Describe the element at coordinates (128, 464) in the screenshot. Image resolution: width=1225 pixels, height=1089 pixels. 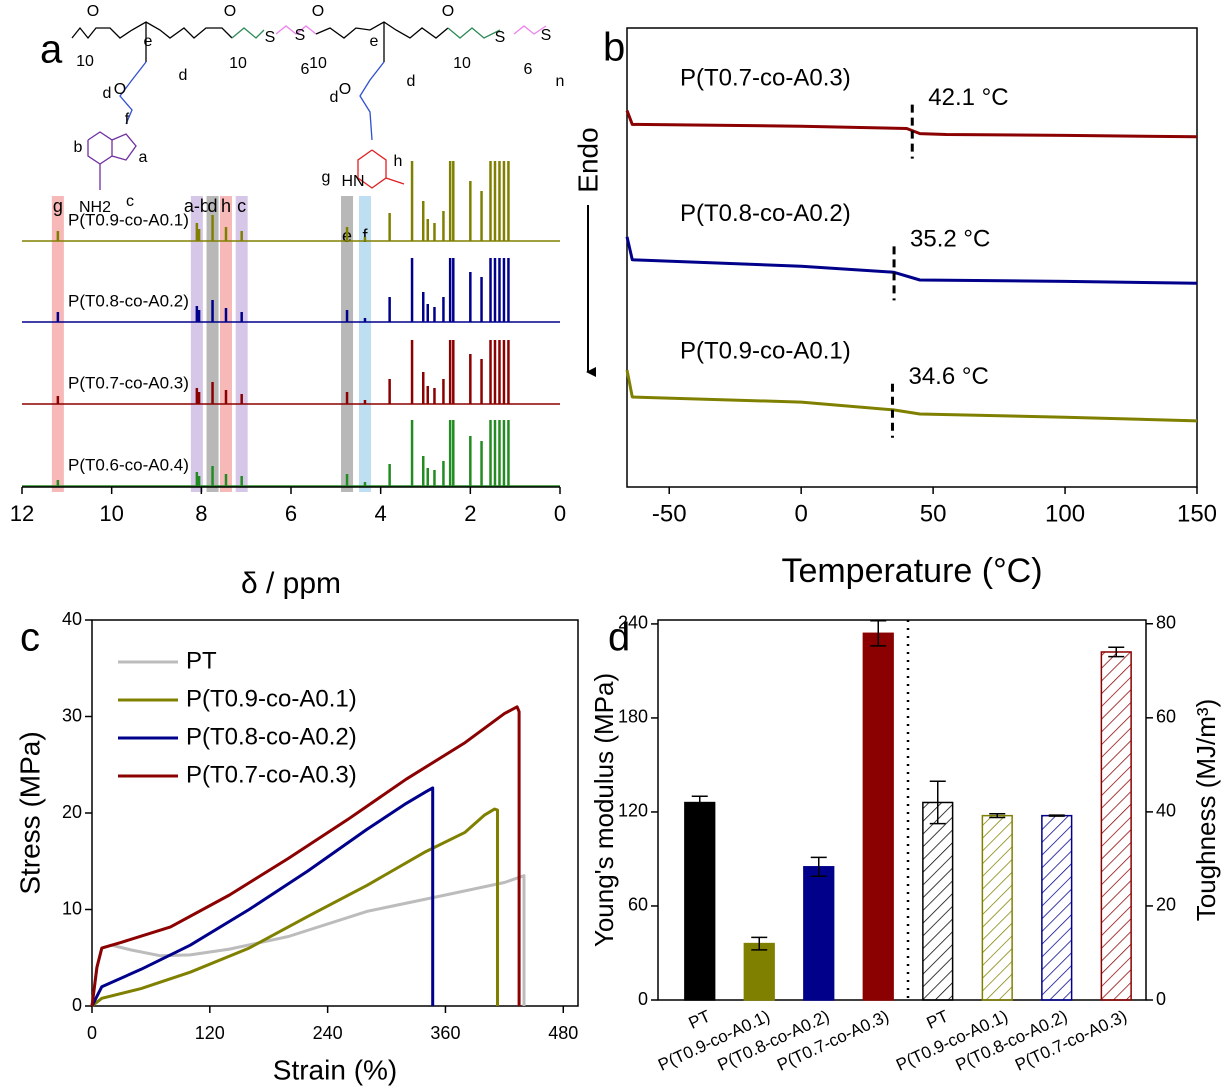
I see `spectrum-label: P(T0.6-co-A0.4)` at that location.